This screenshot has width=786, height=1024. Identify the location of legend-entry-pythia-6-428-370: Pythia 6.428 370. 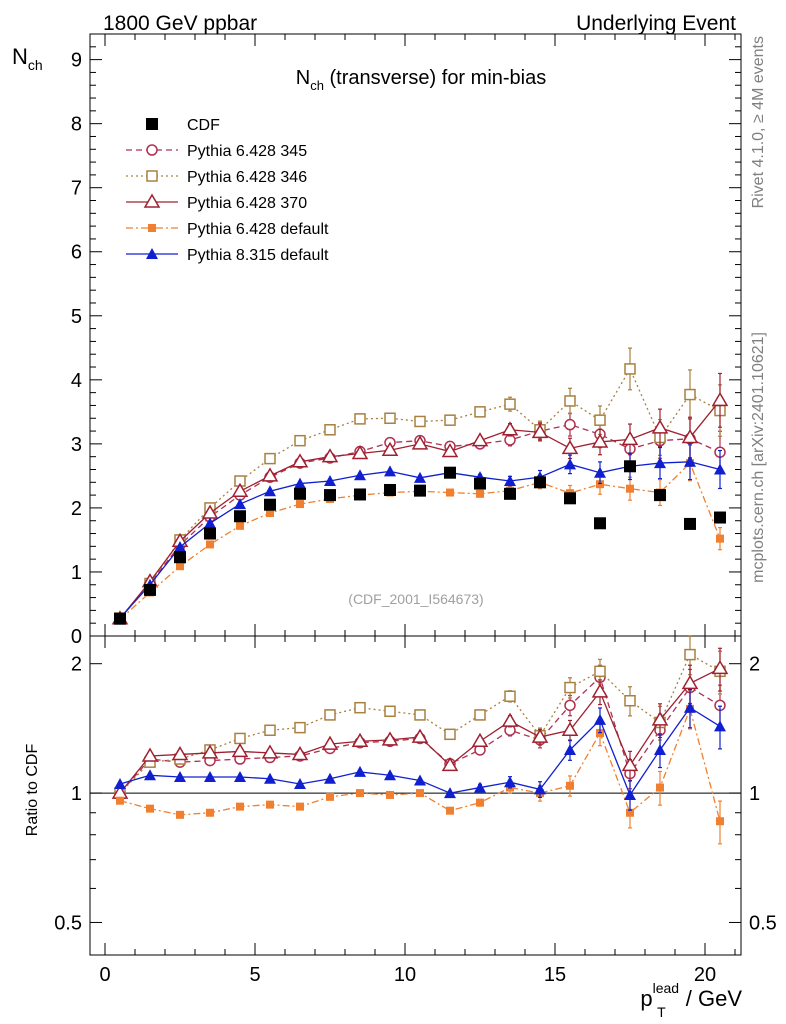
(216, 202).